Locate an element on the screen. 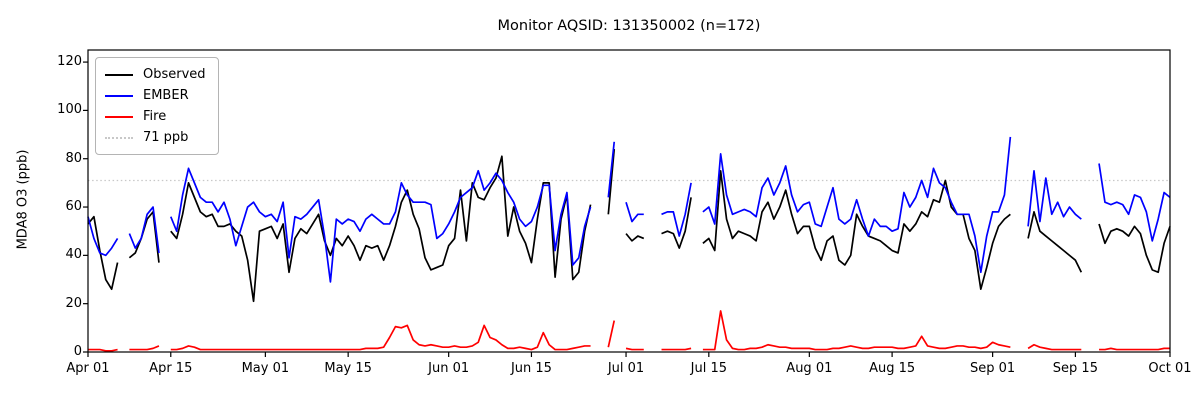  y-tick-label: 60 is located at coordinates (73, 207).